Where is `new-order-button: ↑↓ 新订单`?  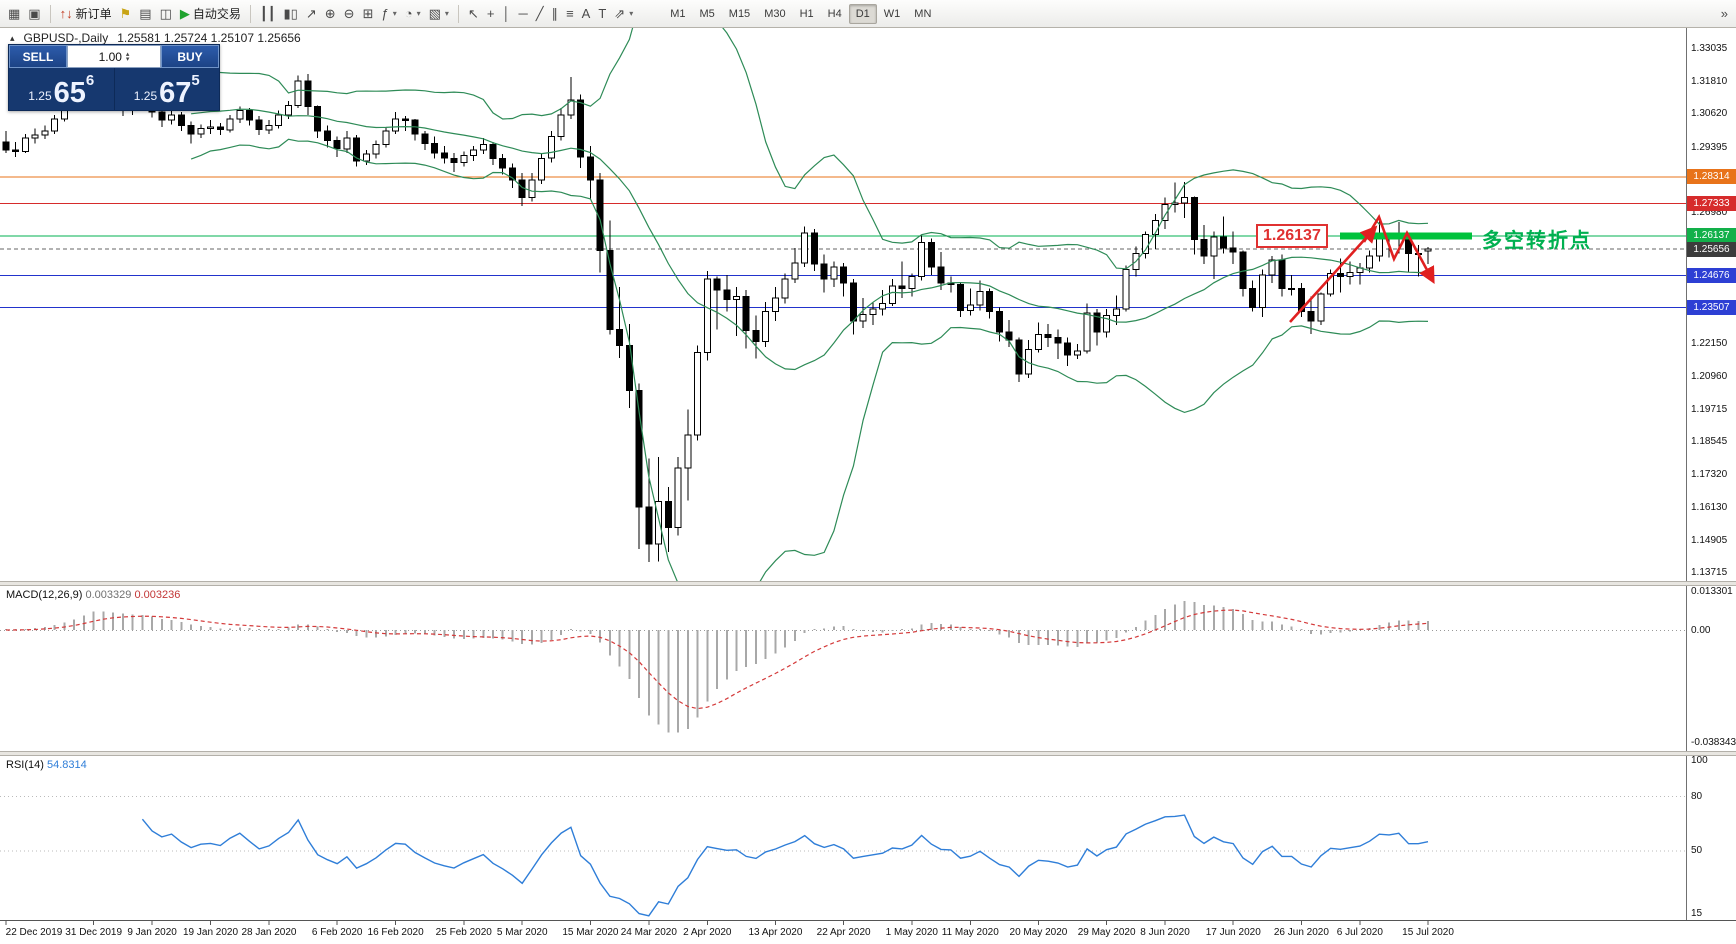
new-order-button: ↑↓ 新订单 is located at coordinates (85, 13).